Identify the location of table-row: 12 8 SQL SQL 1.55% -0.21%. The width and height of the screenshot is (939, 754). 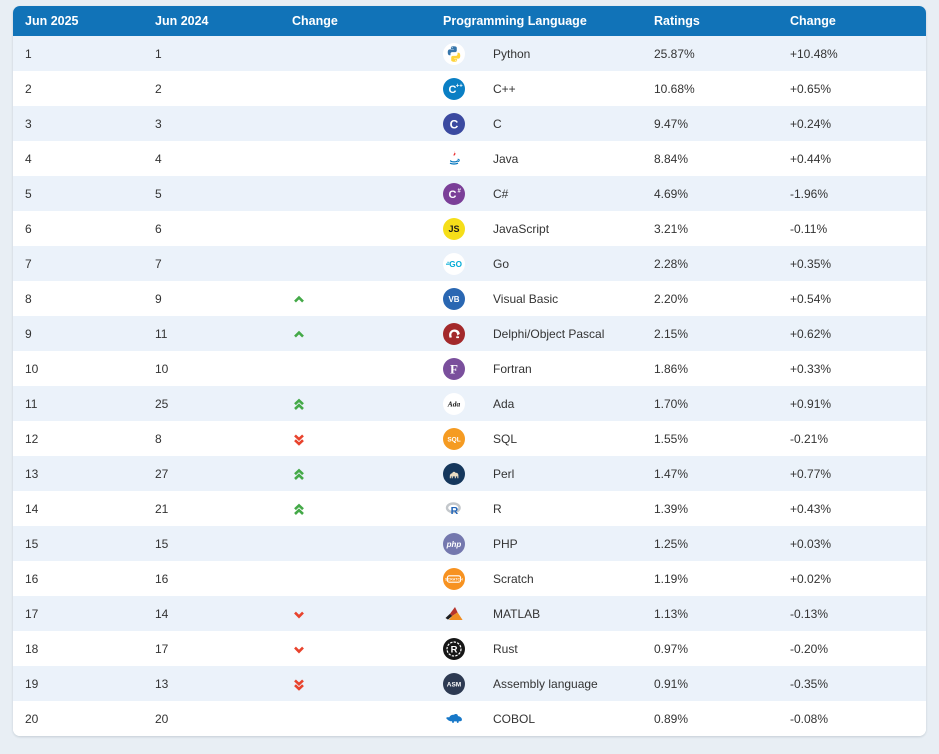
(469, 438).